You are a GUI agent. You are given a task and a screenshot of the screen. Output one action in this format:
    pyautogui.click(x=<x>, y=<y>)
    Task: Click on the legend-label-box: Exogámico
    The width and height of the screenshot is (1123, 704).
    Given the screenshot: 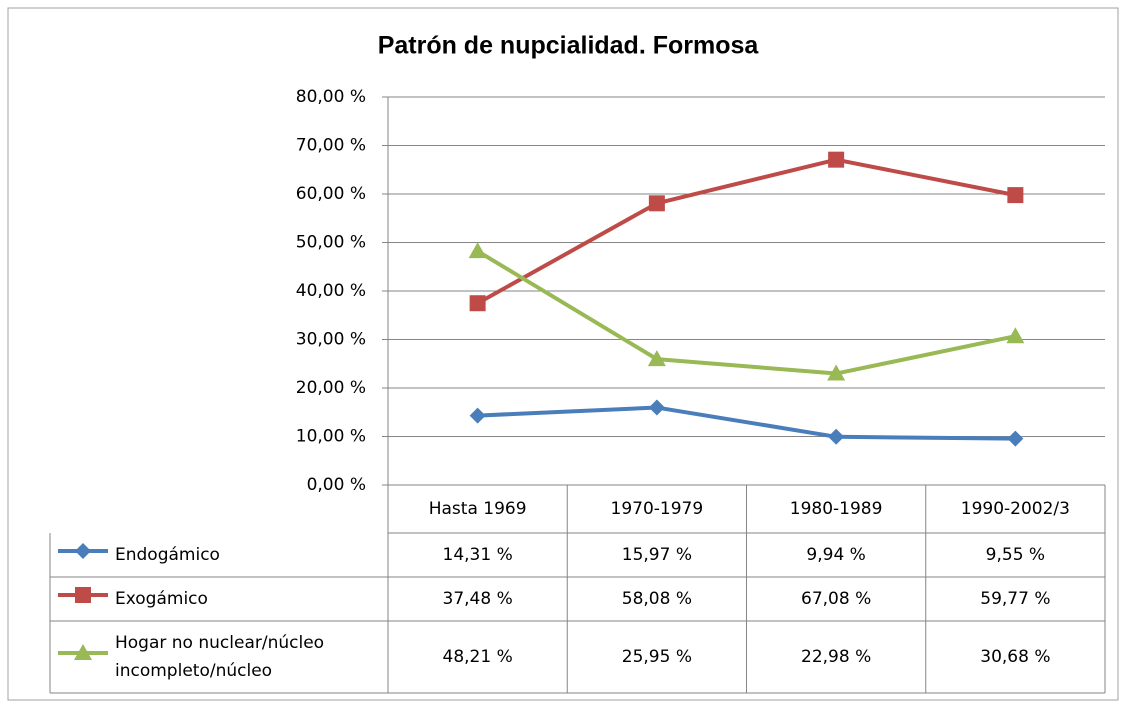 What is the action you would take?
    pyautogui.click(x=161, y=599)
    